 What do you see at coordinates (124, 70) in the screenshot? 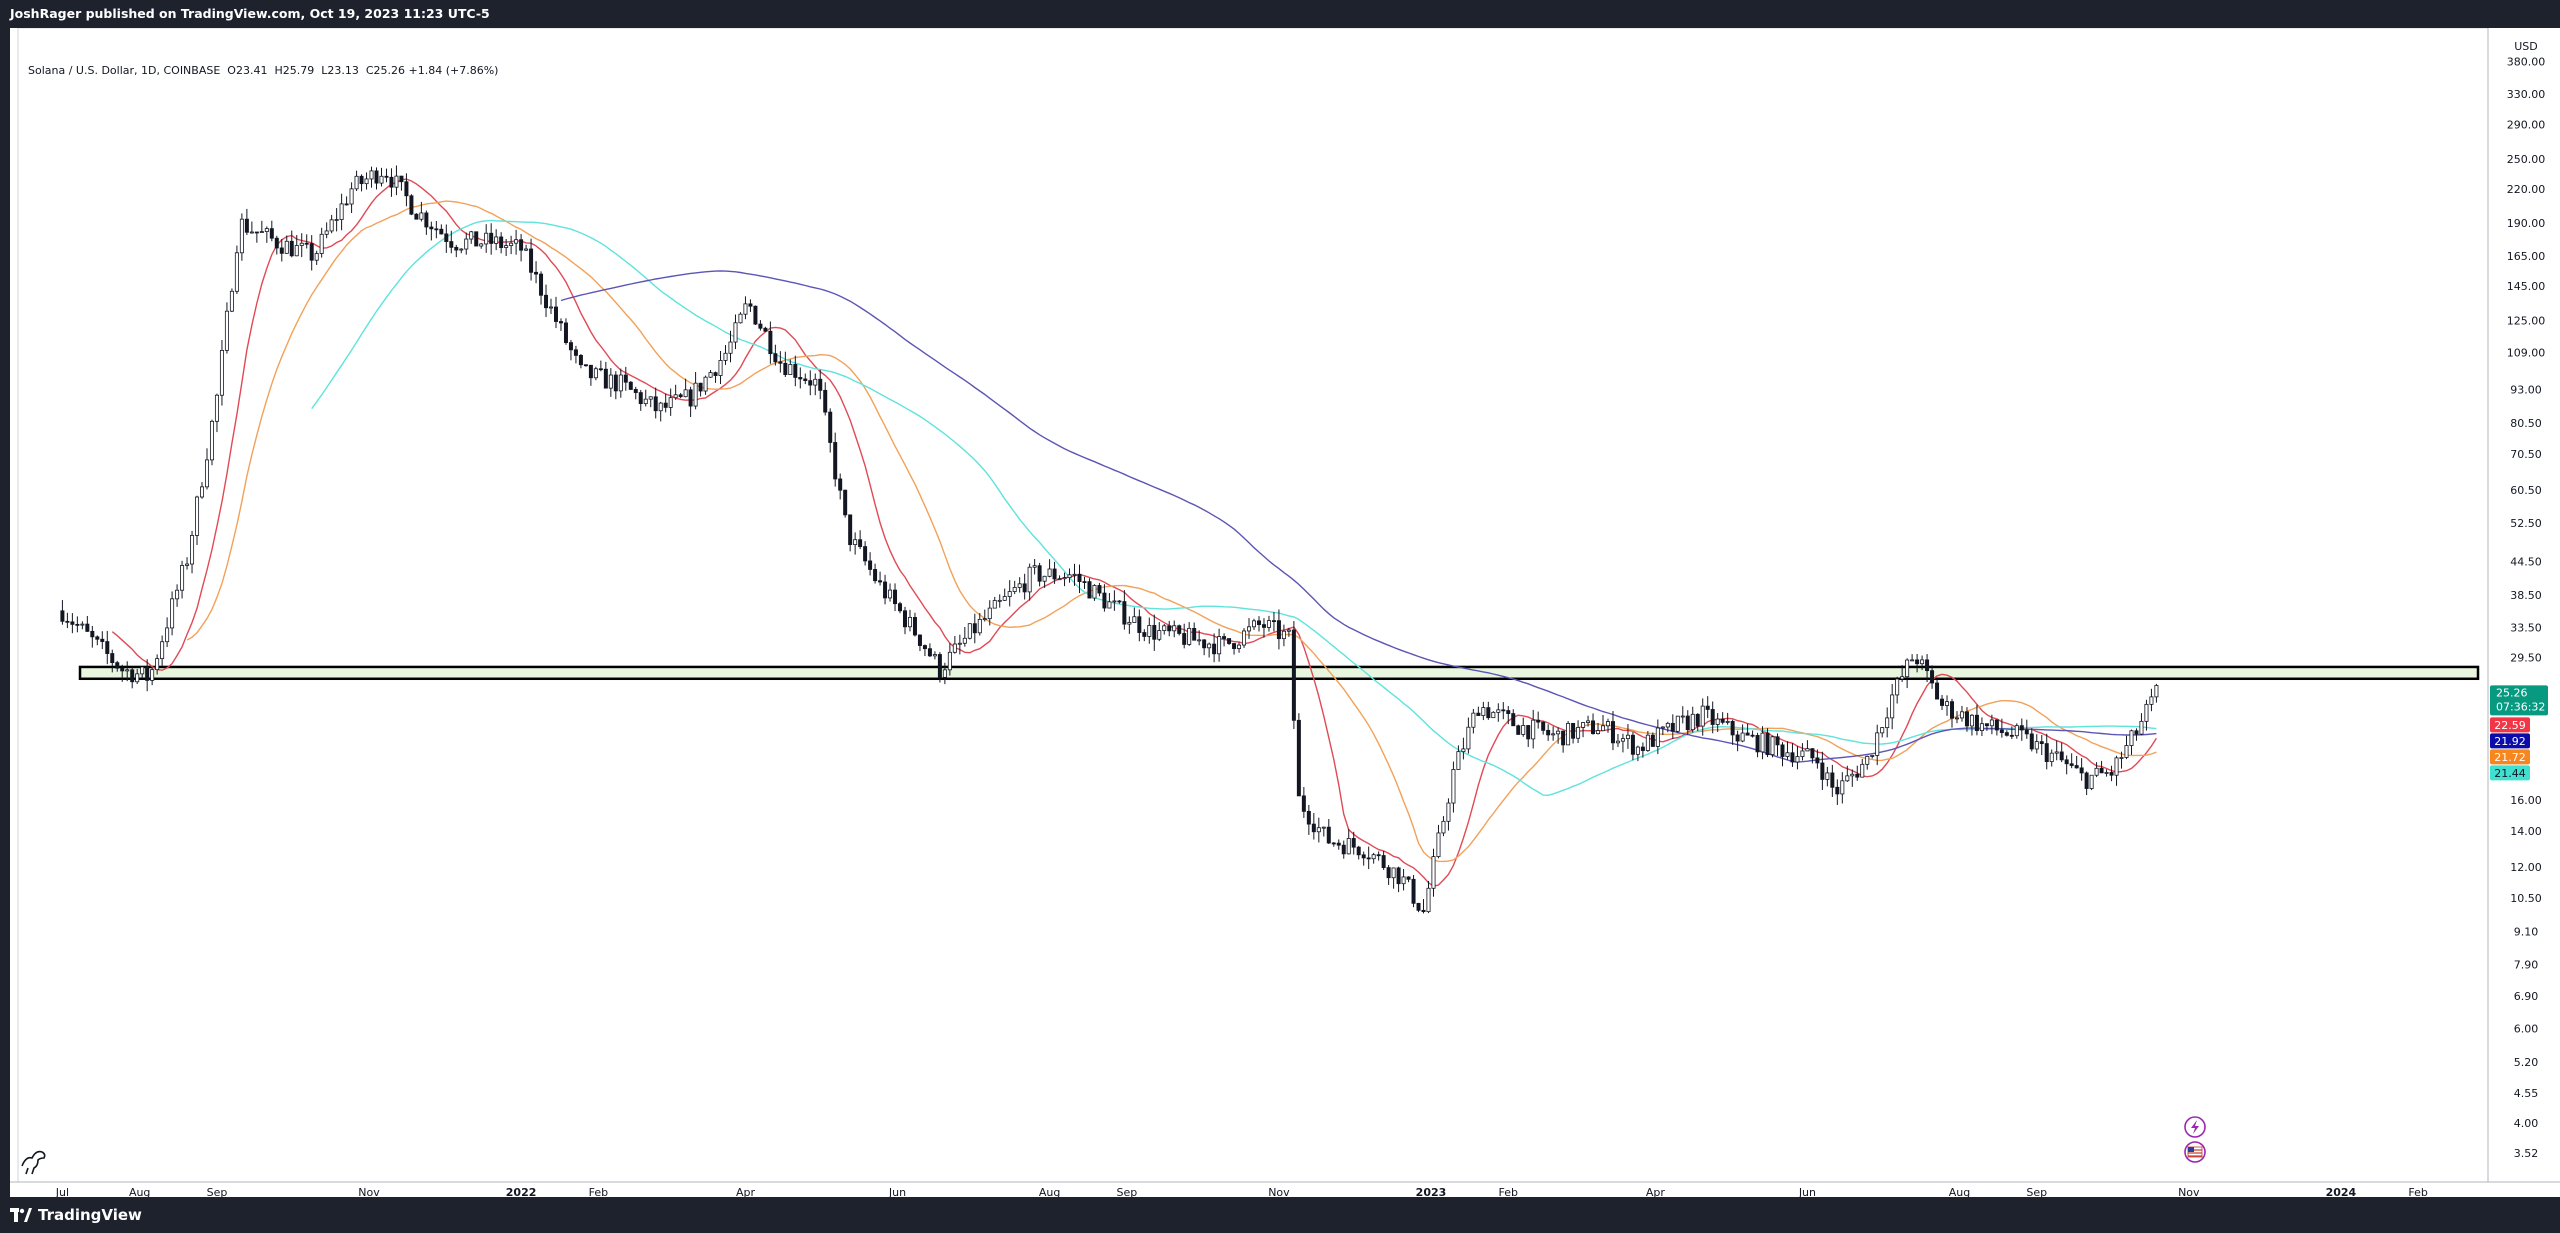
I see `symbol-name: Solana / U.S. Dollar, 1D, COINBASE` at bounding box center [124, 70].